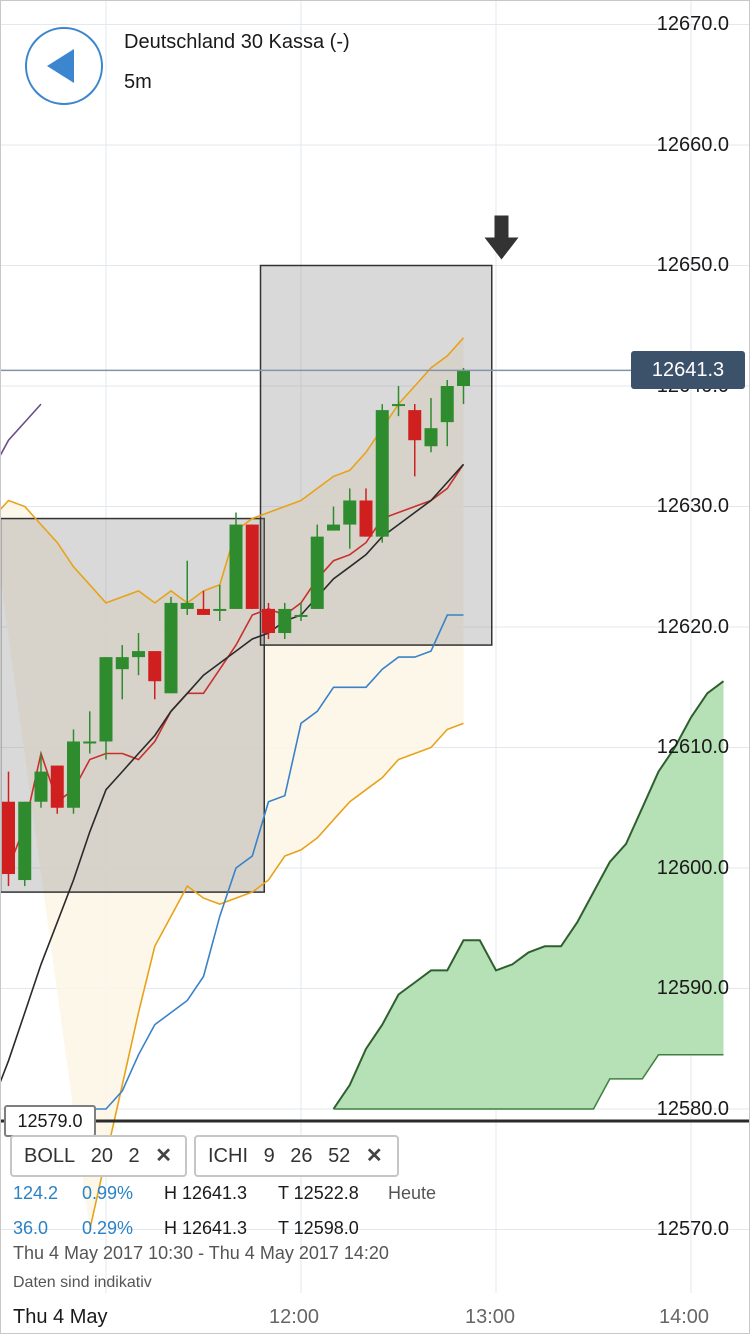 The width and height of the screenshot is (750, 1334). Describe the element at coordinates (301, 1156) in the screenshot. I see `ichi-p2: 26` at that location.